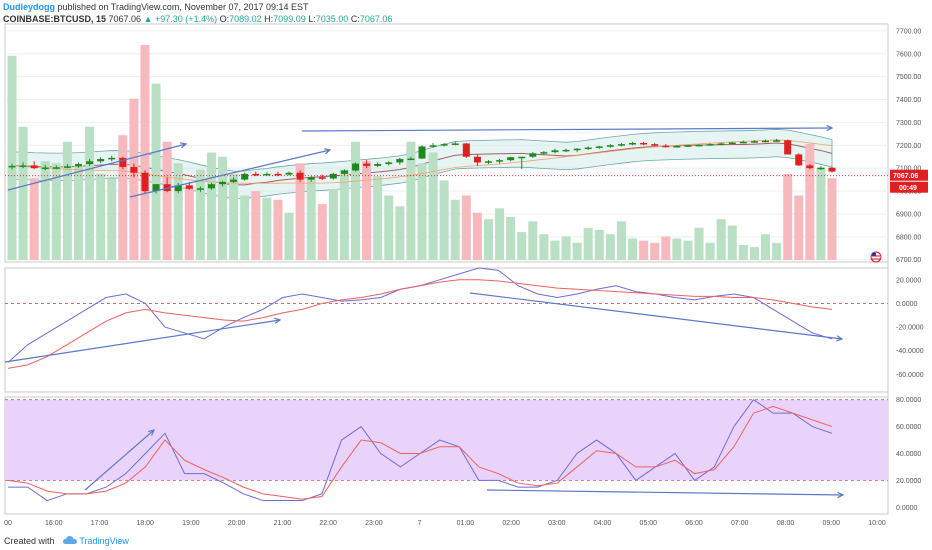  What do you see at coordinates (70, 540) in the screenshot?
I see `tradingview-cloud-icon` at bounding box center [70, 540].